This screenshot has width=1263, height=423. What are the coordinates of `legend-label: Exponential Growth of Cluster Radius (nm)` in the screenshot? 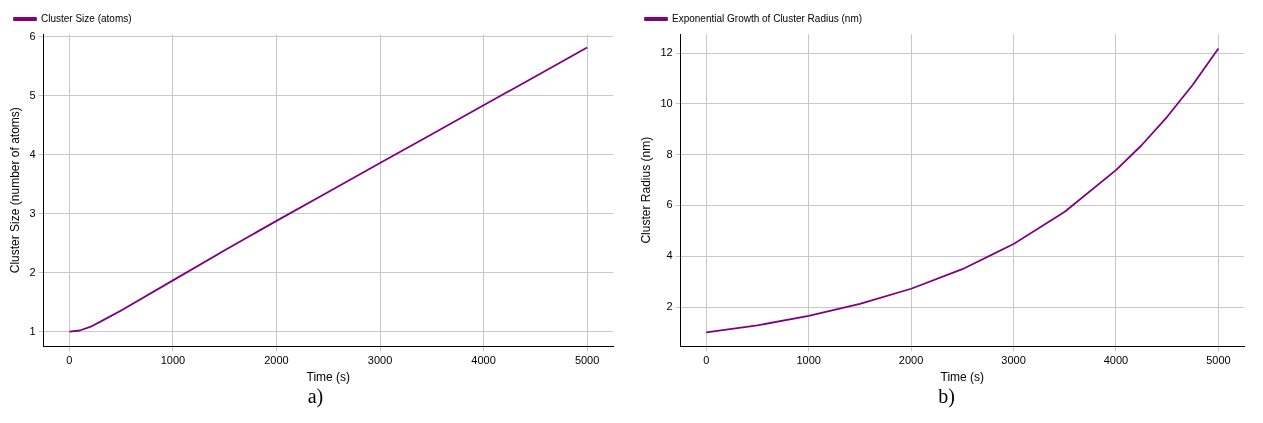 It's located at (767, 18).